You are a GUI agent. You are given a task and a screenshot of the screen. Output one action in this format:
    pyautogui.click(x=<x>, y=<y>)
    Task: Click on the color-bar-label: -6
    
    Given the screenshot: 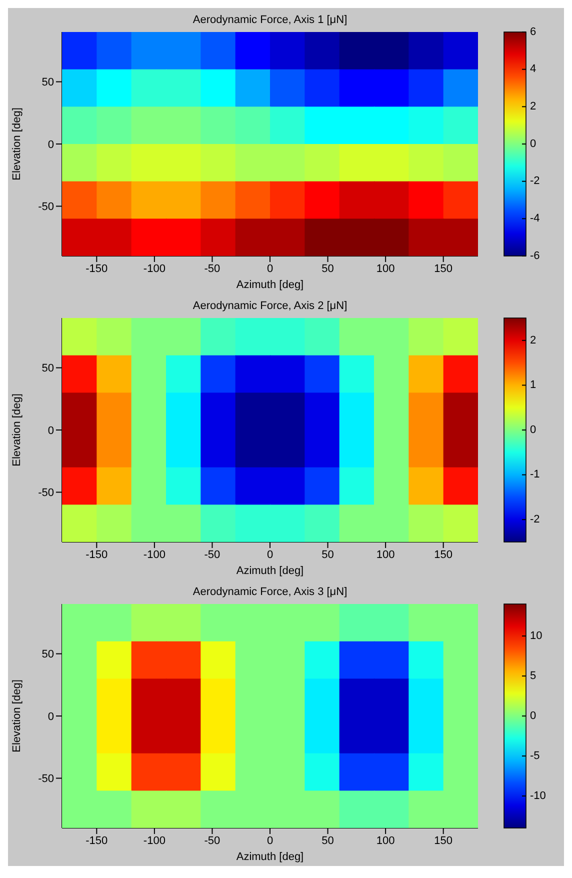 What is the action you would take?
    pyautogui.click(x=535, y=256)
    